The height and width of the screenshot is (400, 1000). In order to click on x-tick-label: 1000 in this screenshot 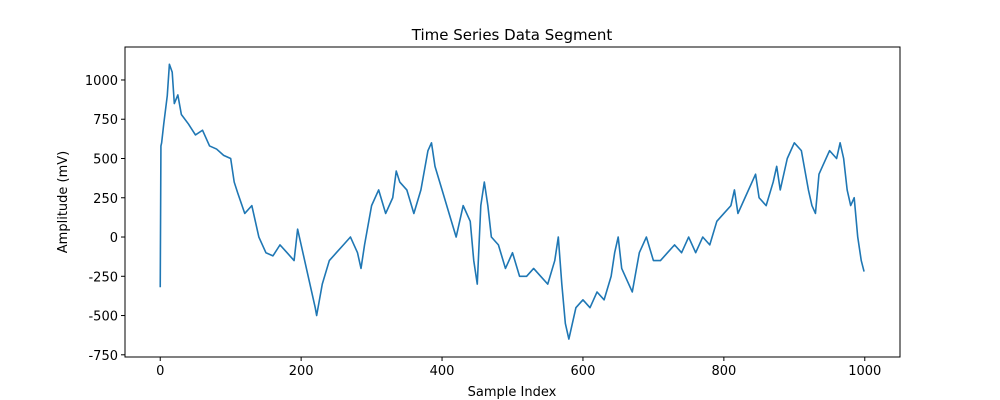, I will do `click(864, 371)`.